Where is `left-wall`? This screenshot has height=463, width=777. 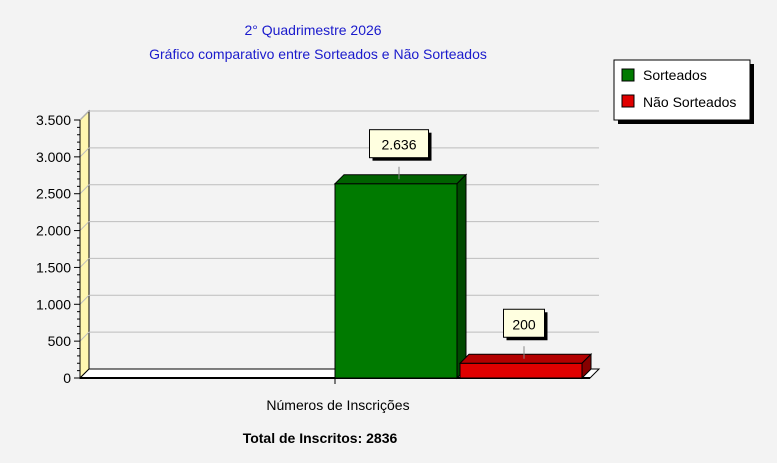 left-wall is located at coordinates (84, 244).